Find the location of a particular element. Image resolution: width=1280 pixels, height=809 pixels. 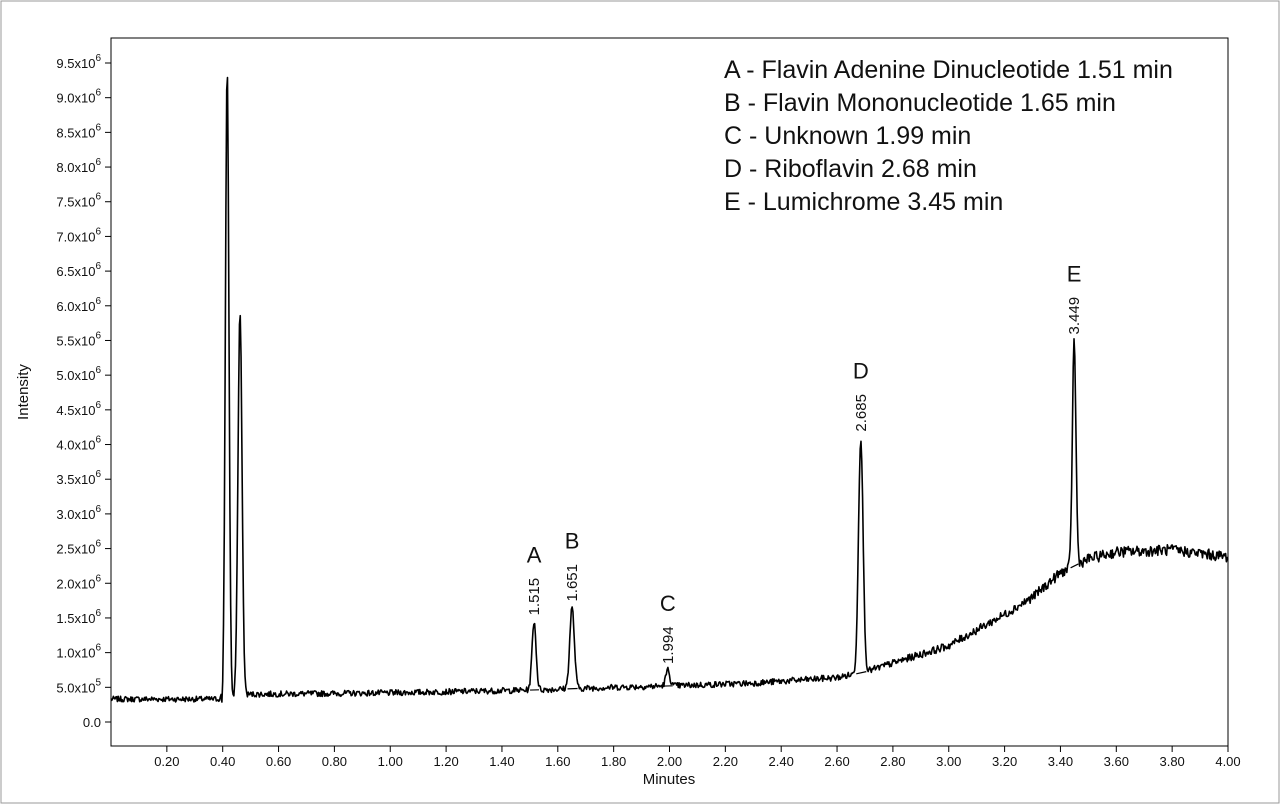

y-tick-label-7: 3.5x10⁶ is located at coordinates (78, 478).